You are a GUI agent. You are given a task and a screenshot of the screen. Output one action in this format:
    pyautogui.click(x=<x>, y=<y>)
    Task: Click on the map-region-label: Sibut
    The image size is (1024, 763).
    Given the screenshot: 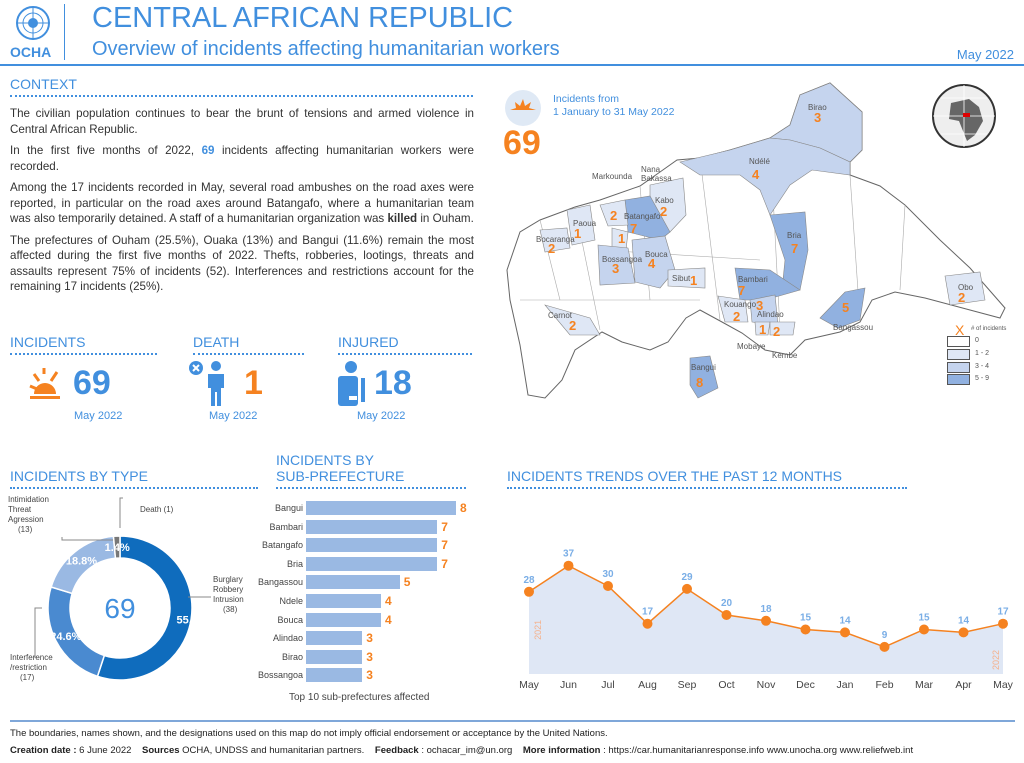 What is the action you would take?
    pyautogui.click(x=681, y=278)
    